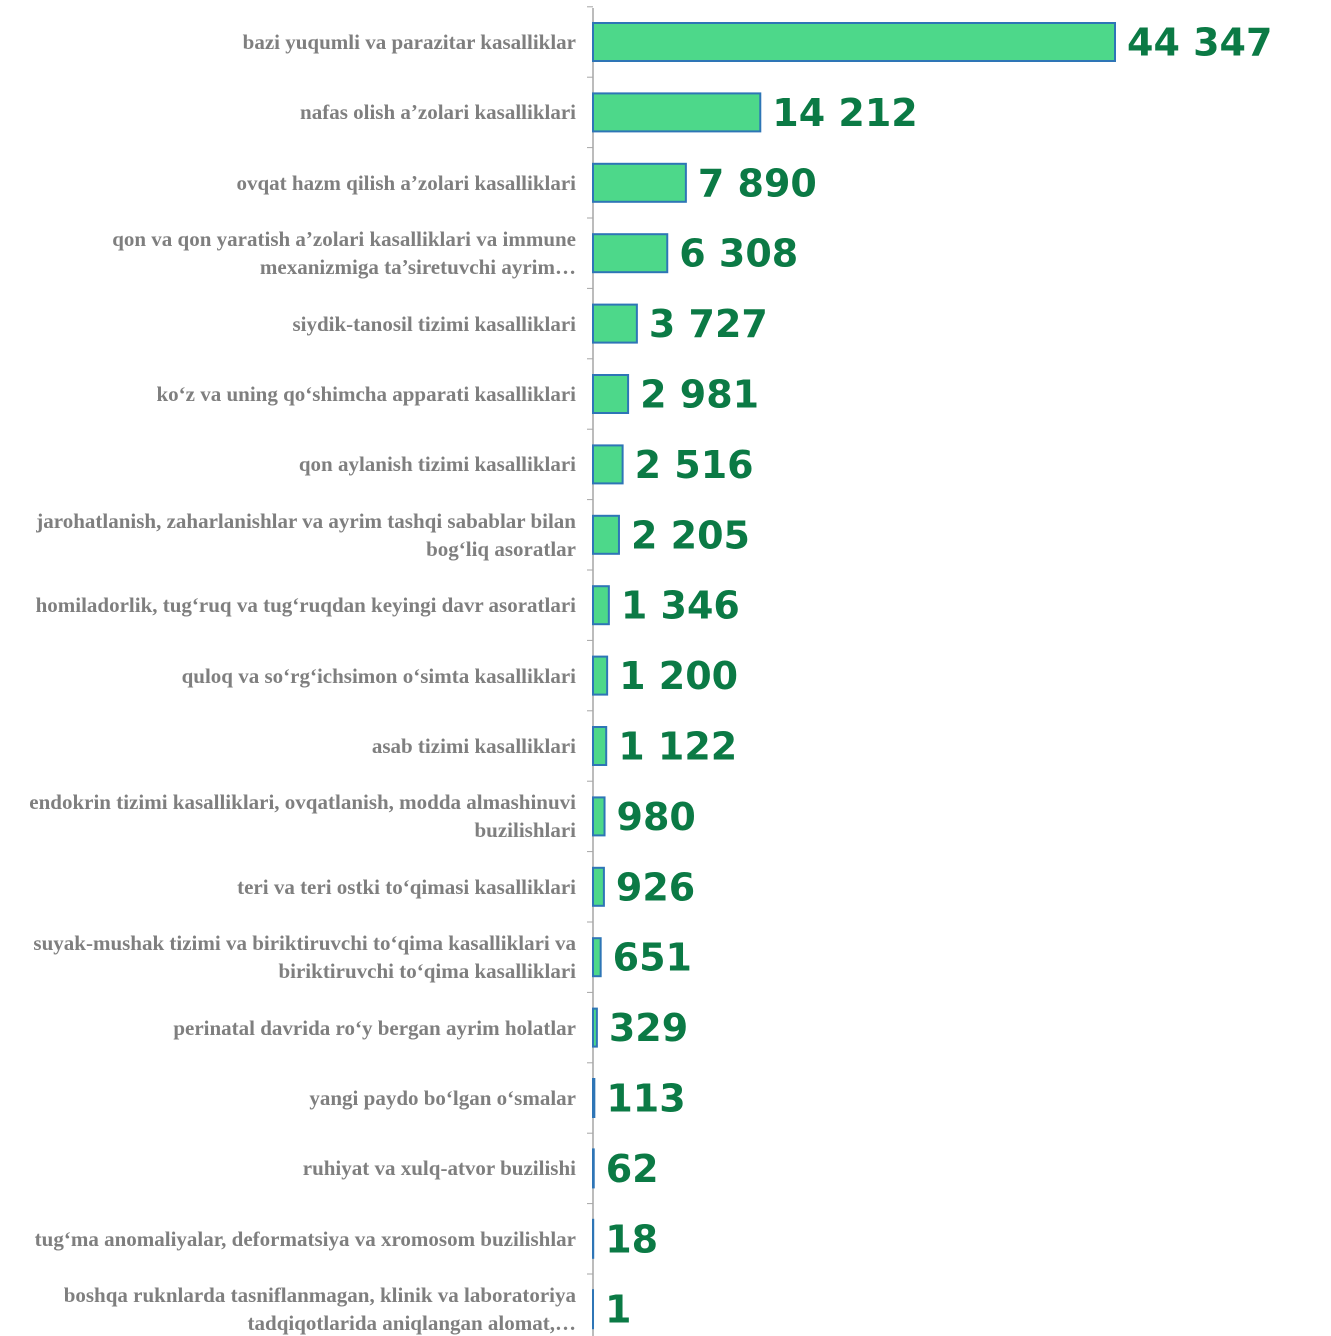 The width and height of the screenshot is (1331, 1336). What do you see at coordinates (632, 1169) in the screenshot?
I see `value-label: 62` at bounding box center [632, 1169].